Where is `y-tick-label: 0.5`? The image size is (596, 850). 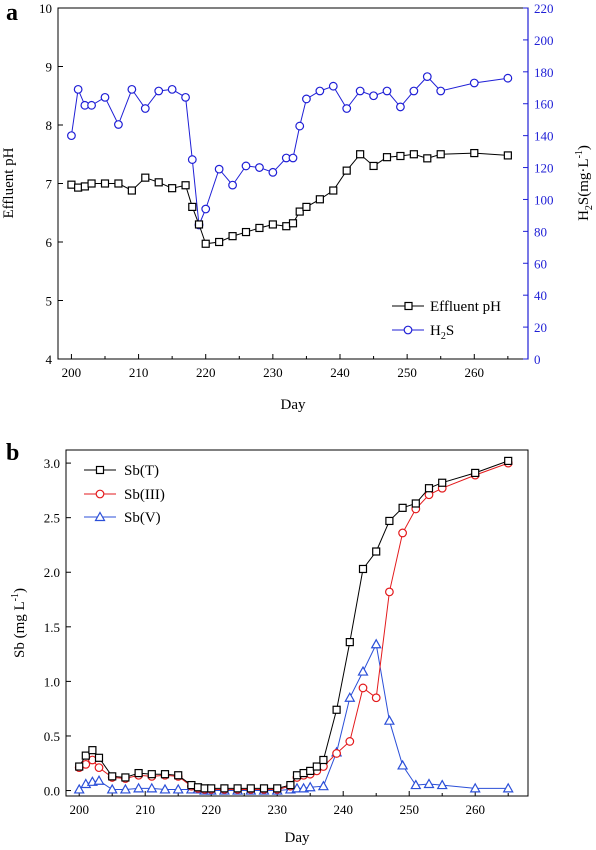 y-tick-label: 0.5 is located at coordinates (52, 736).